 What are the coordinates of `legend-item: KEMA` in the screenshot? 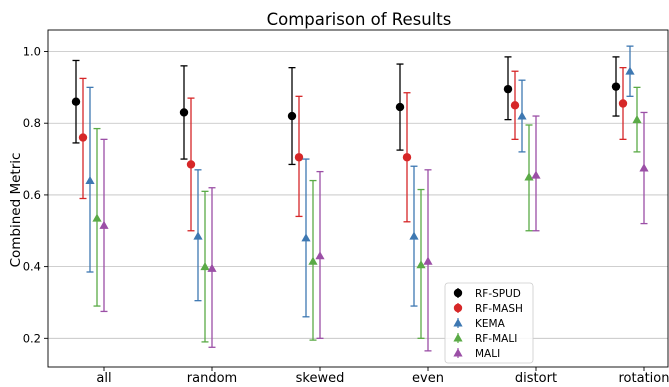 It's located at (479, 324).